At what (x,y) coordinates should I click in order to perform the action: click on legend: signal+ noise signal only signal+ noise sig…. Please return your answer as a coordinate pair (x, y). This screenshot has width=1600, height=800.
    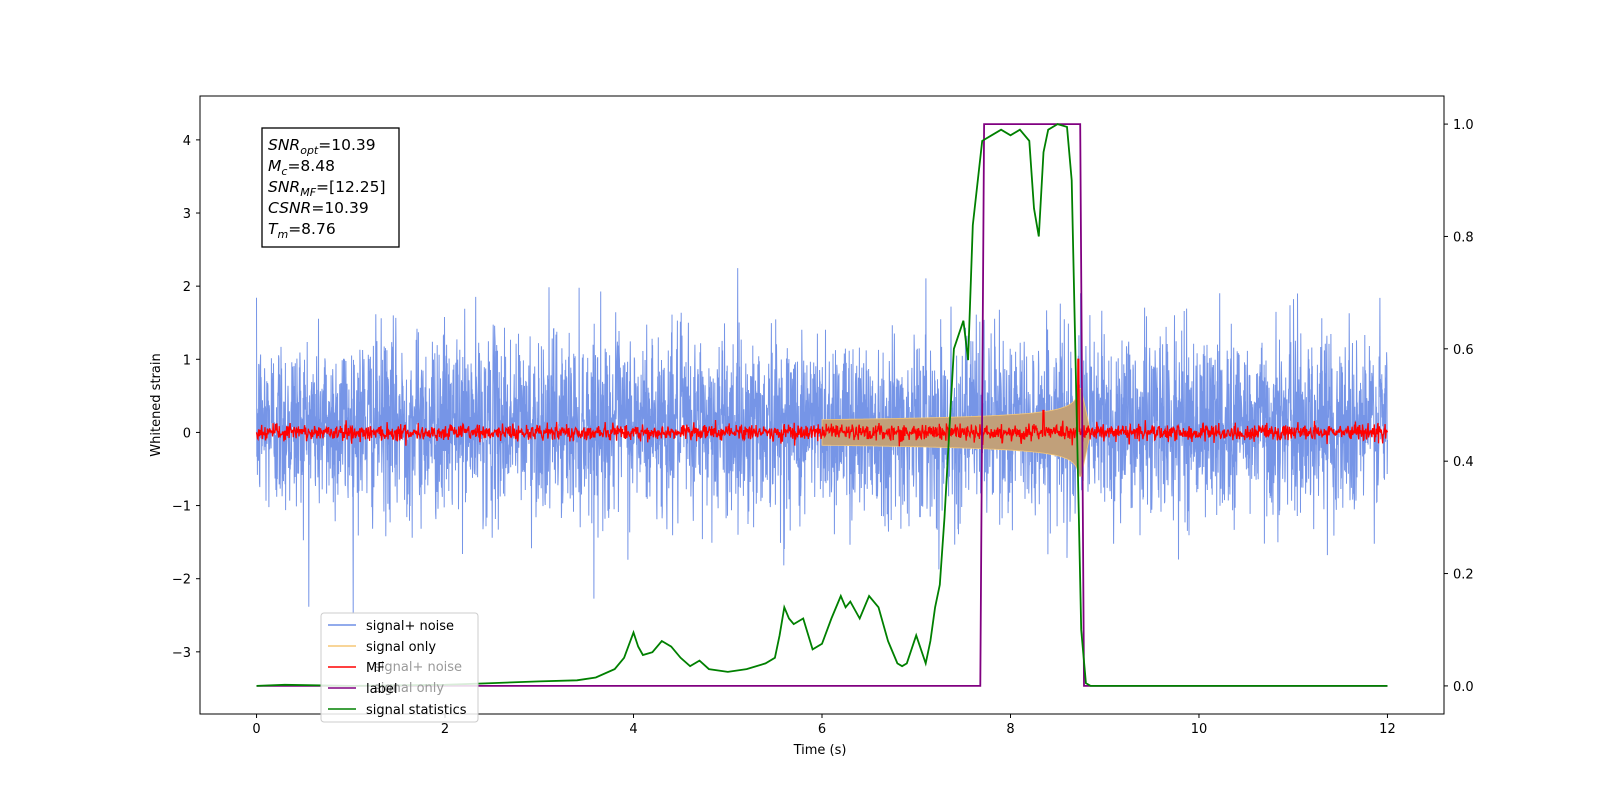
    Looking at the image, I should click on (399, 667).